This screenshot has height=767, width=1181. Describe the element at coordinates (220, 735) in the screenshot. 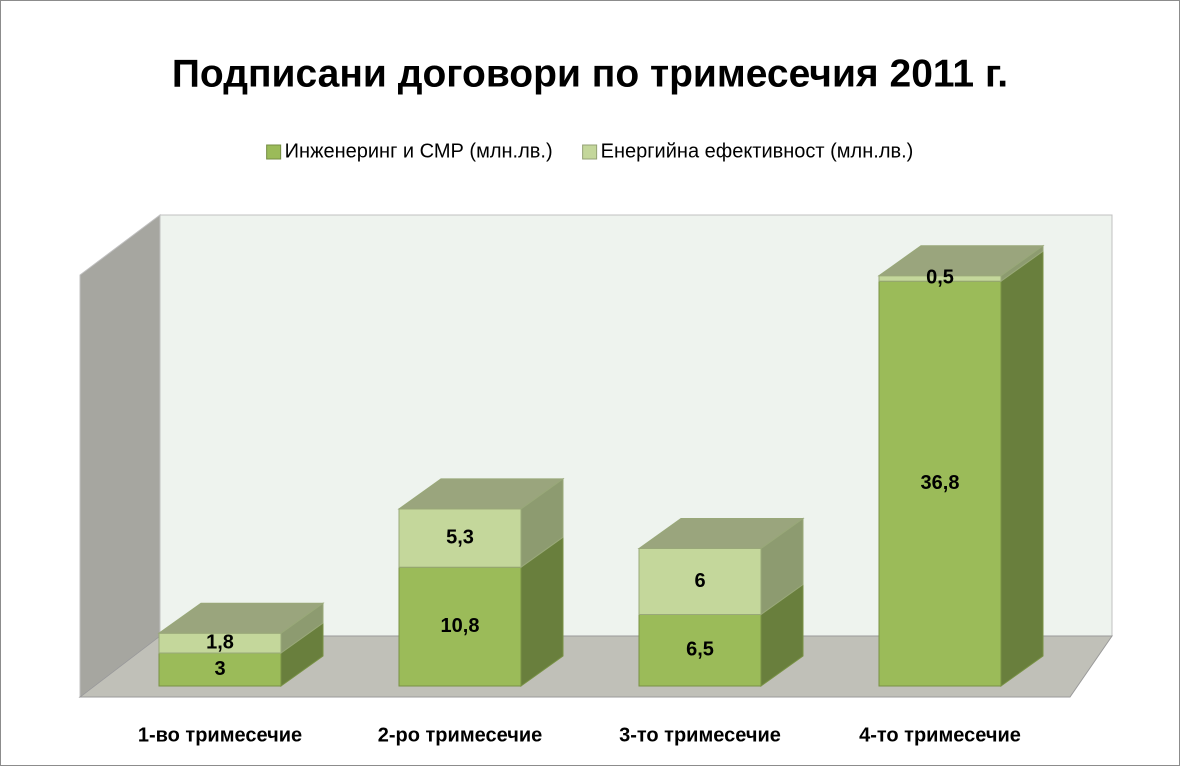

I see `x-tick-label: 1-во тримесечие` at that location.